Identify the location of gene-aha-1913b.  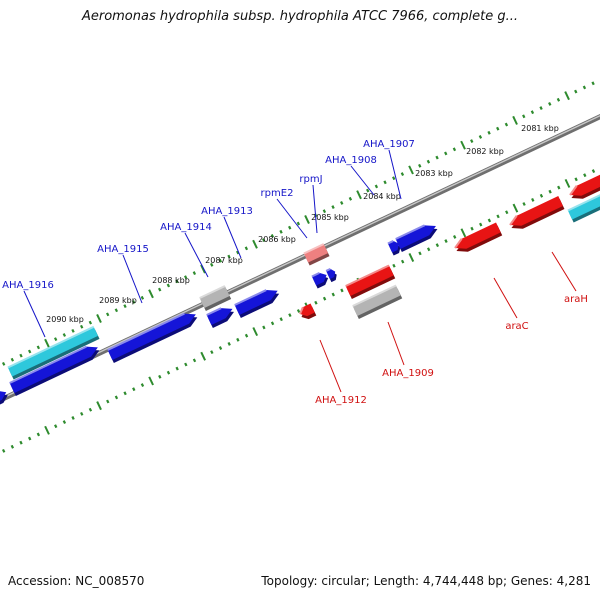
(257, 303).